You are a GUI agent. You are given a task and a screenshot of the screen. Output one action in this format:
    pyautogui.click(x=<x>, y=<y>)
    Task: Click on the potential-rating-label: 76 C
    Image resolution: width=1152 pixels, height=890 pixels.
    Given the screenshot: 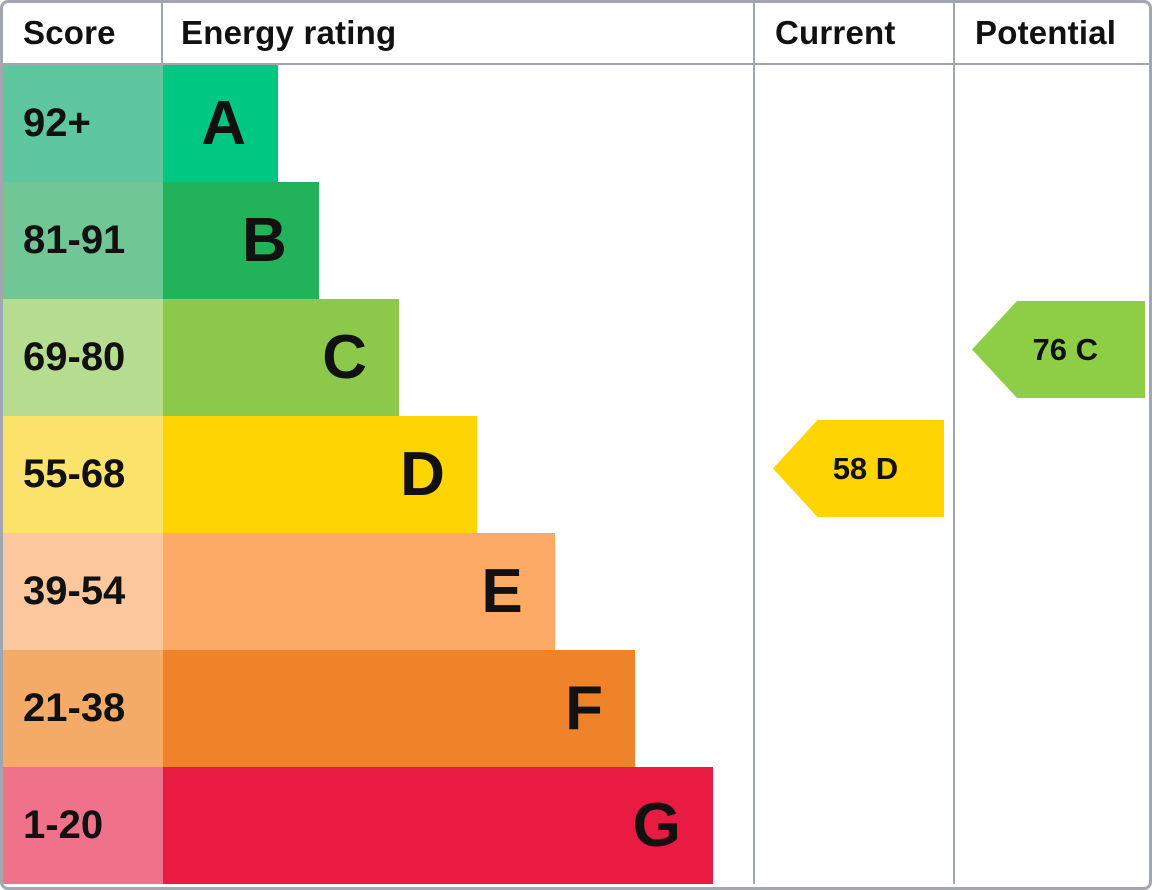 What is the action you would take?
    pyautogui.click(x=1065, y=349)
    